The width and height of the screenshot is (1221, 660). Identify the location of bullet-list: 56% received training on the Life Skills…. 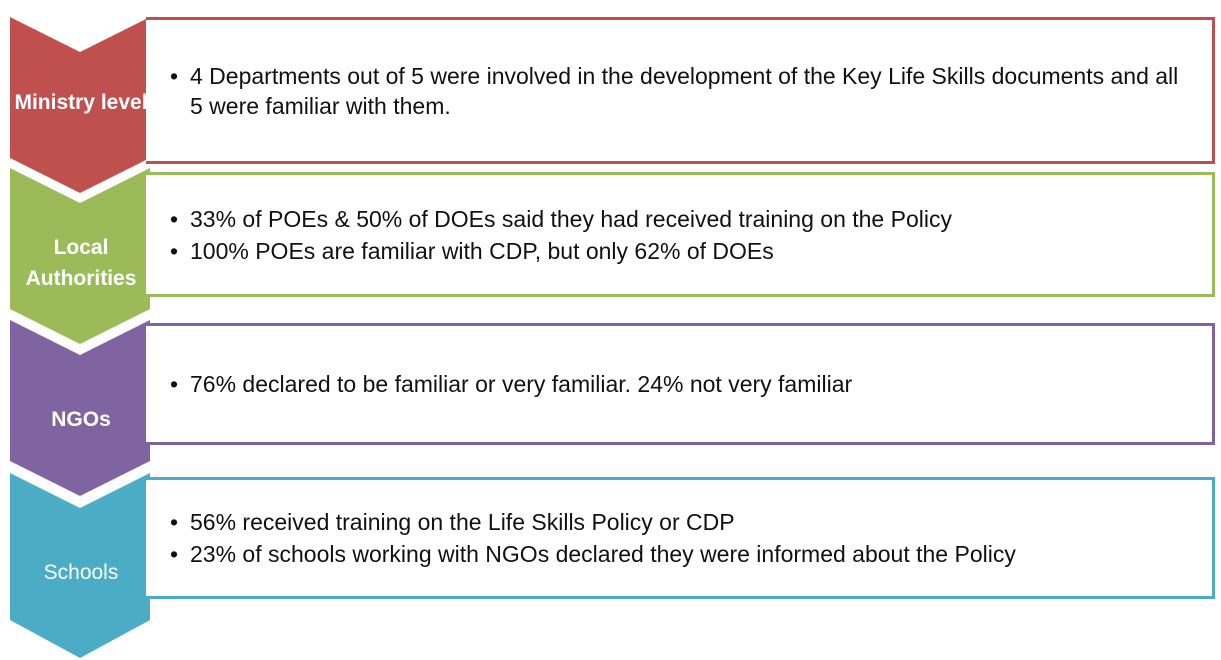
(675, 538).